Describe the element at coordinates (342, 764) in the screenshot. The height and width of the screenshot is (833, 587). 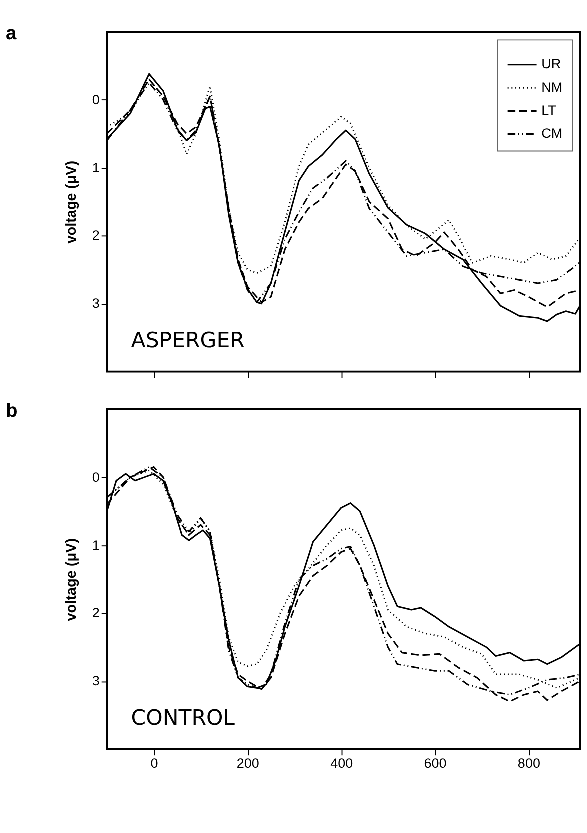
I see `x-tick-label: 400` at that location.